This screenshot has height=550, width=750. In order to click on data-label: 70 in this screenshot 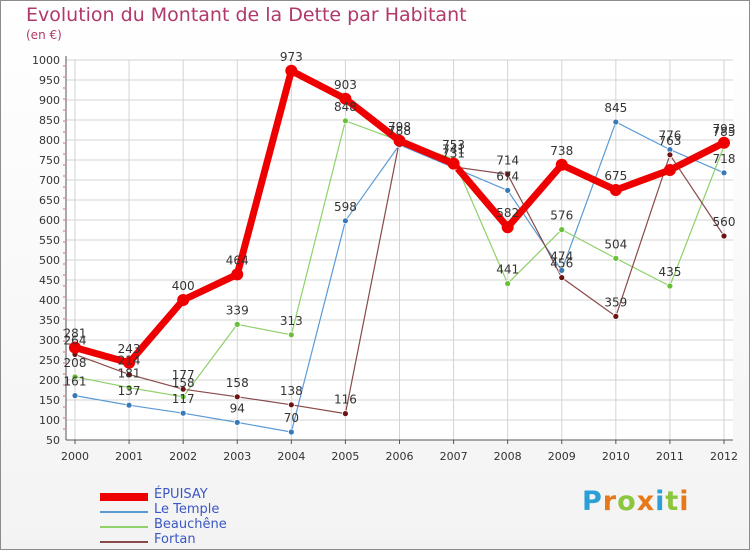, I will do `click(291, 418)`.